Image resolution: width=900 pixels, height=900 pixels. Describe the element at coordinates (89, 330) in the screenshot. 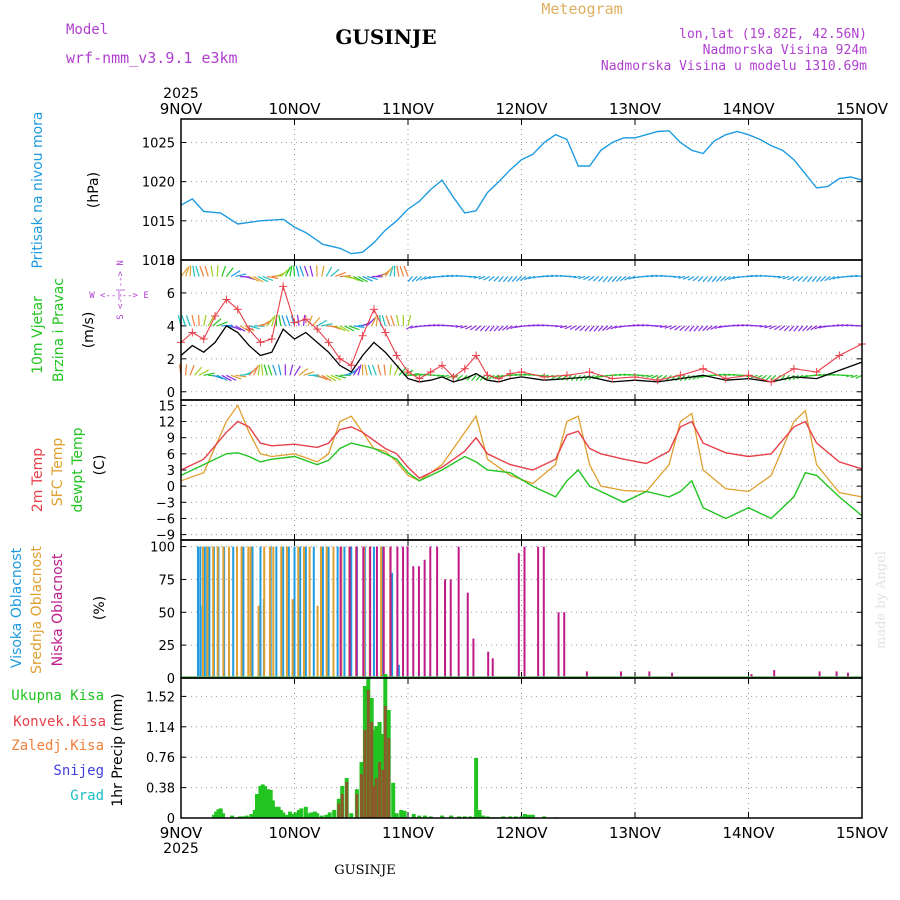

I see `wind-unit: (m/s)` at that location.